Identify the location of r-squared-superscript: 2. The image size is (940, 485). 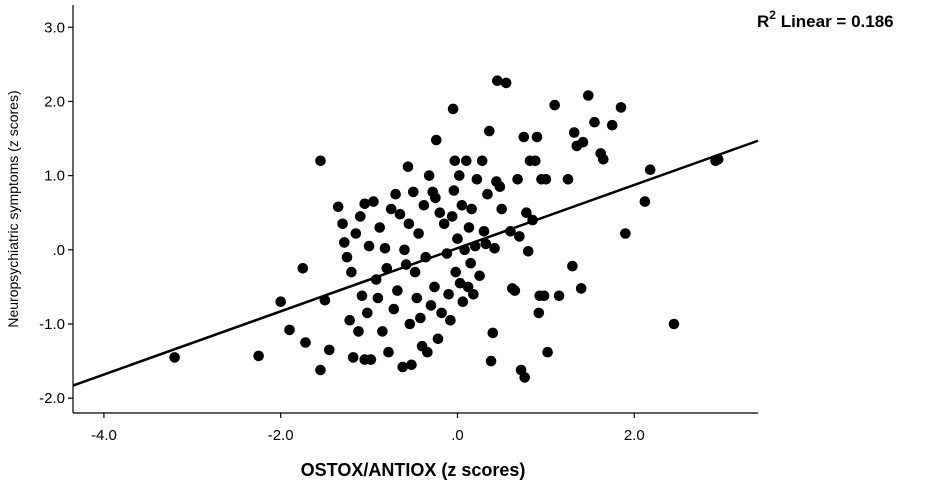
(772, 15).